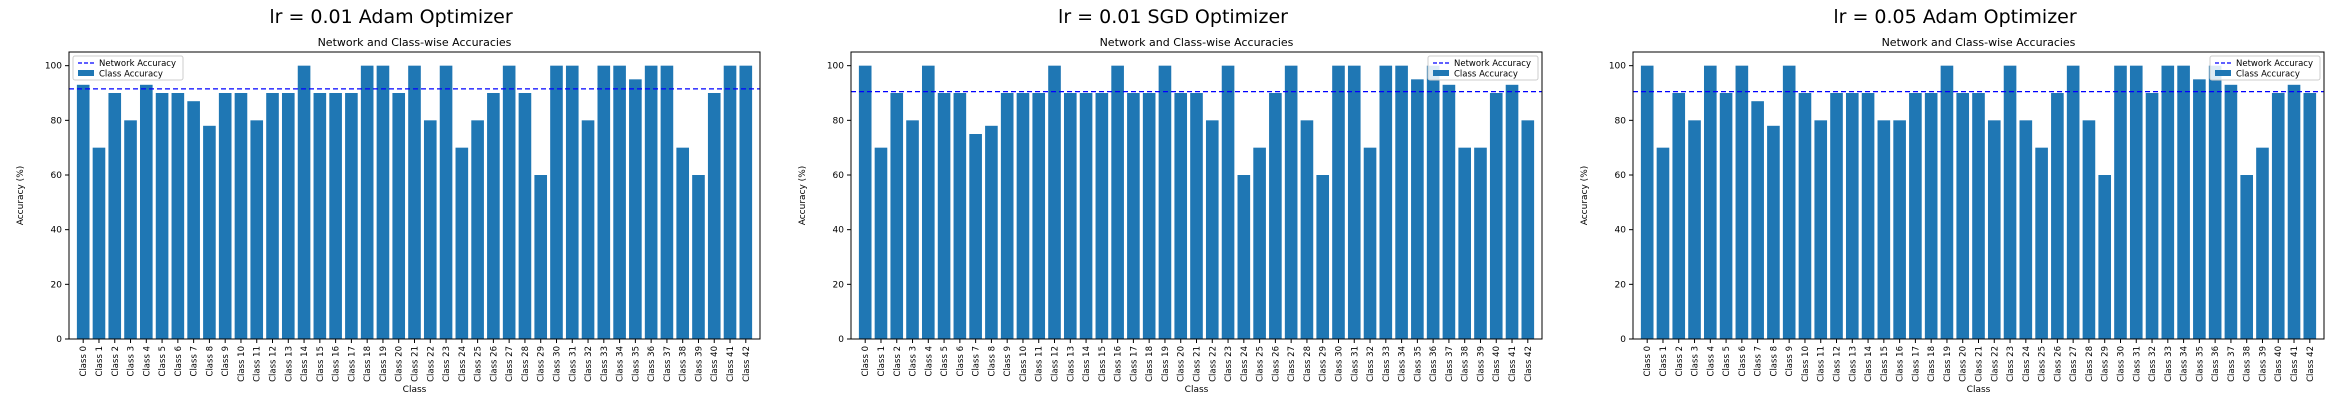  I want to click on x-tick-label: Class 9, so click(1790, 361).